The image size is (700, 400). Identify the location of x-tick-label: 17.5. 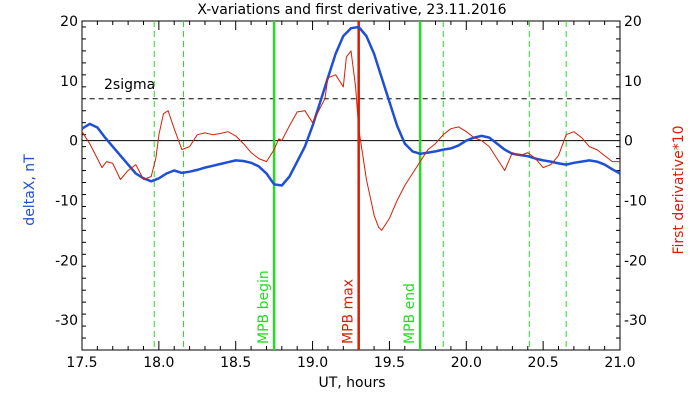
(81, 363).